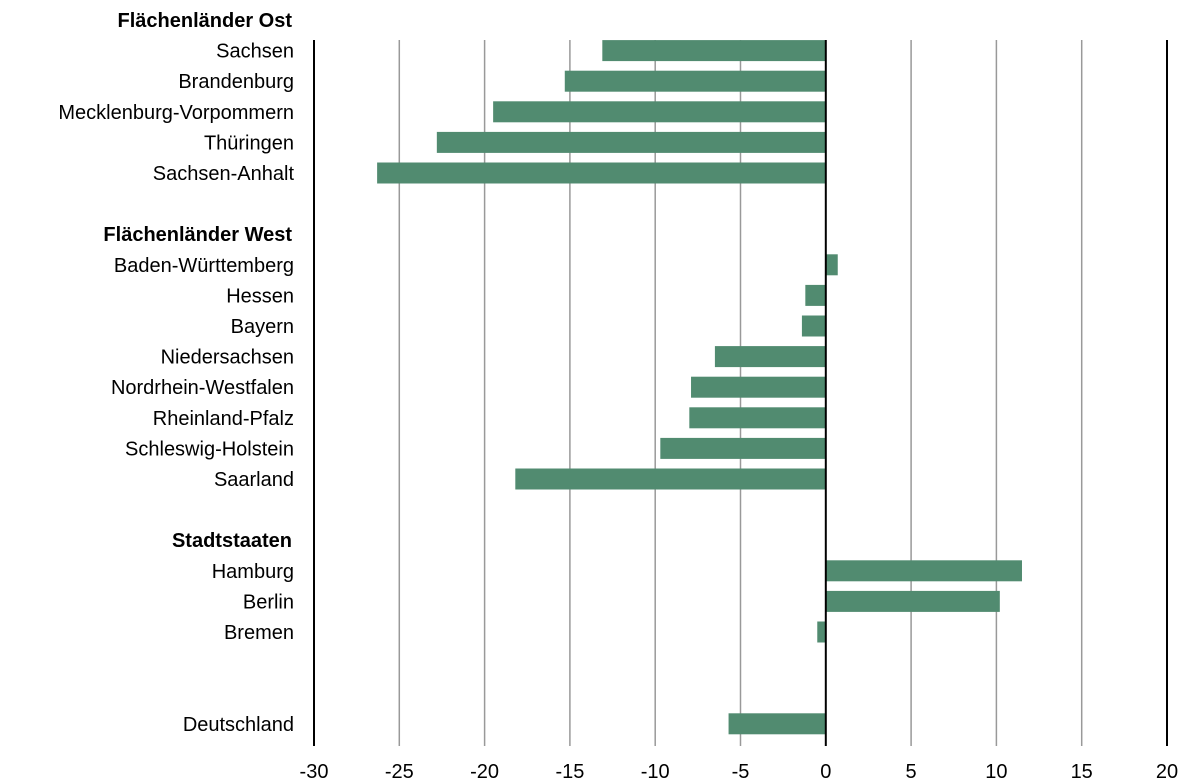  What do you see at coordinates (238, 725) in the screenshot?
I see `category-label: Deutschland` at bounding box center [238, 725].